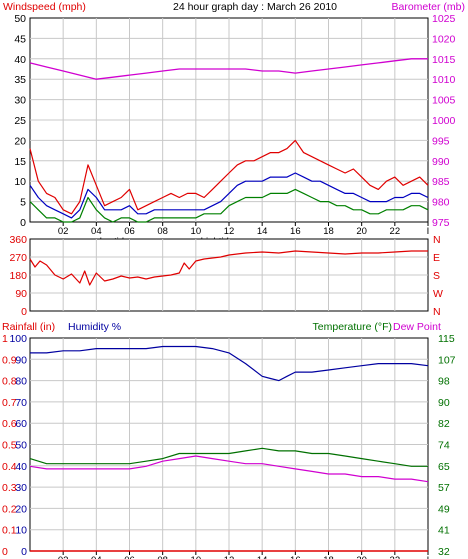 This screenshot has width=468, height=559. I want to click on y-tick-label: 20, so click(20, 141).